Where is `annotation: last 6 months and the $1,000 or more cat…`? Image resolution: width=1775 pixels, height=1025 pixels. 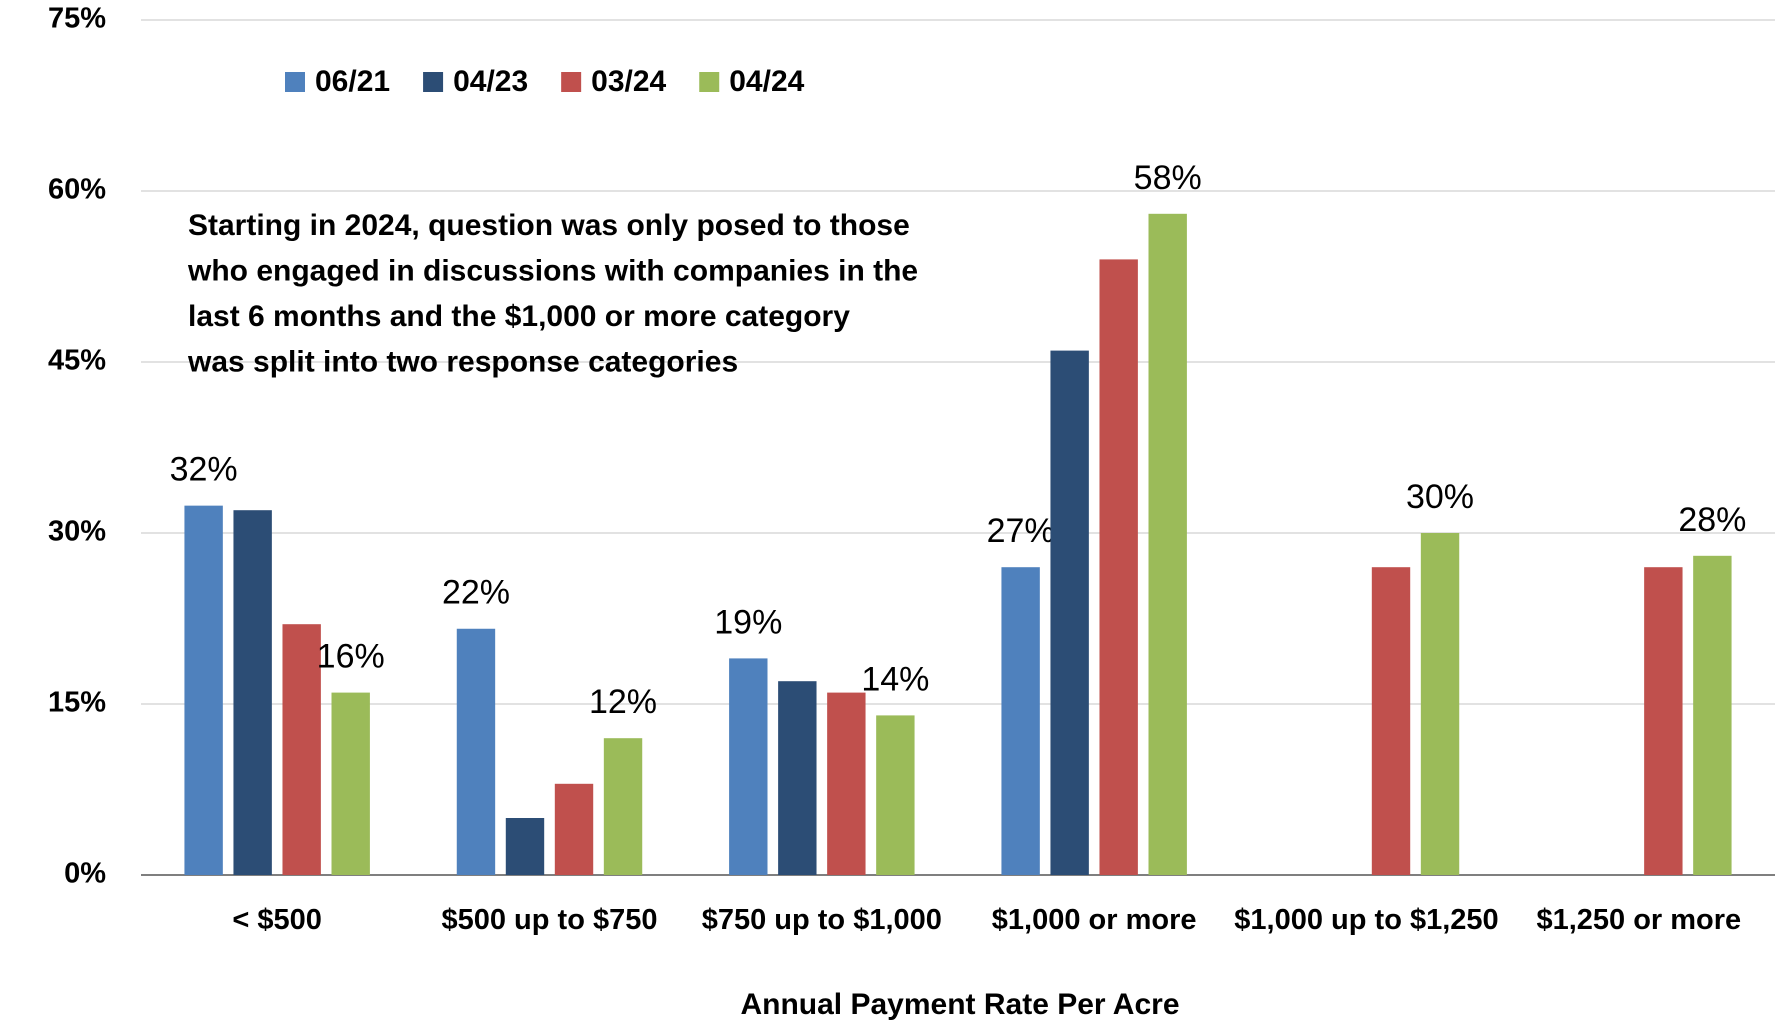 annotation: last 6 months and the $1,000 or more cat… is located at coordinates (519, 316).